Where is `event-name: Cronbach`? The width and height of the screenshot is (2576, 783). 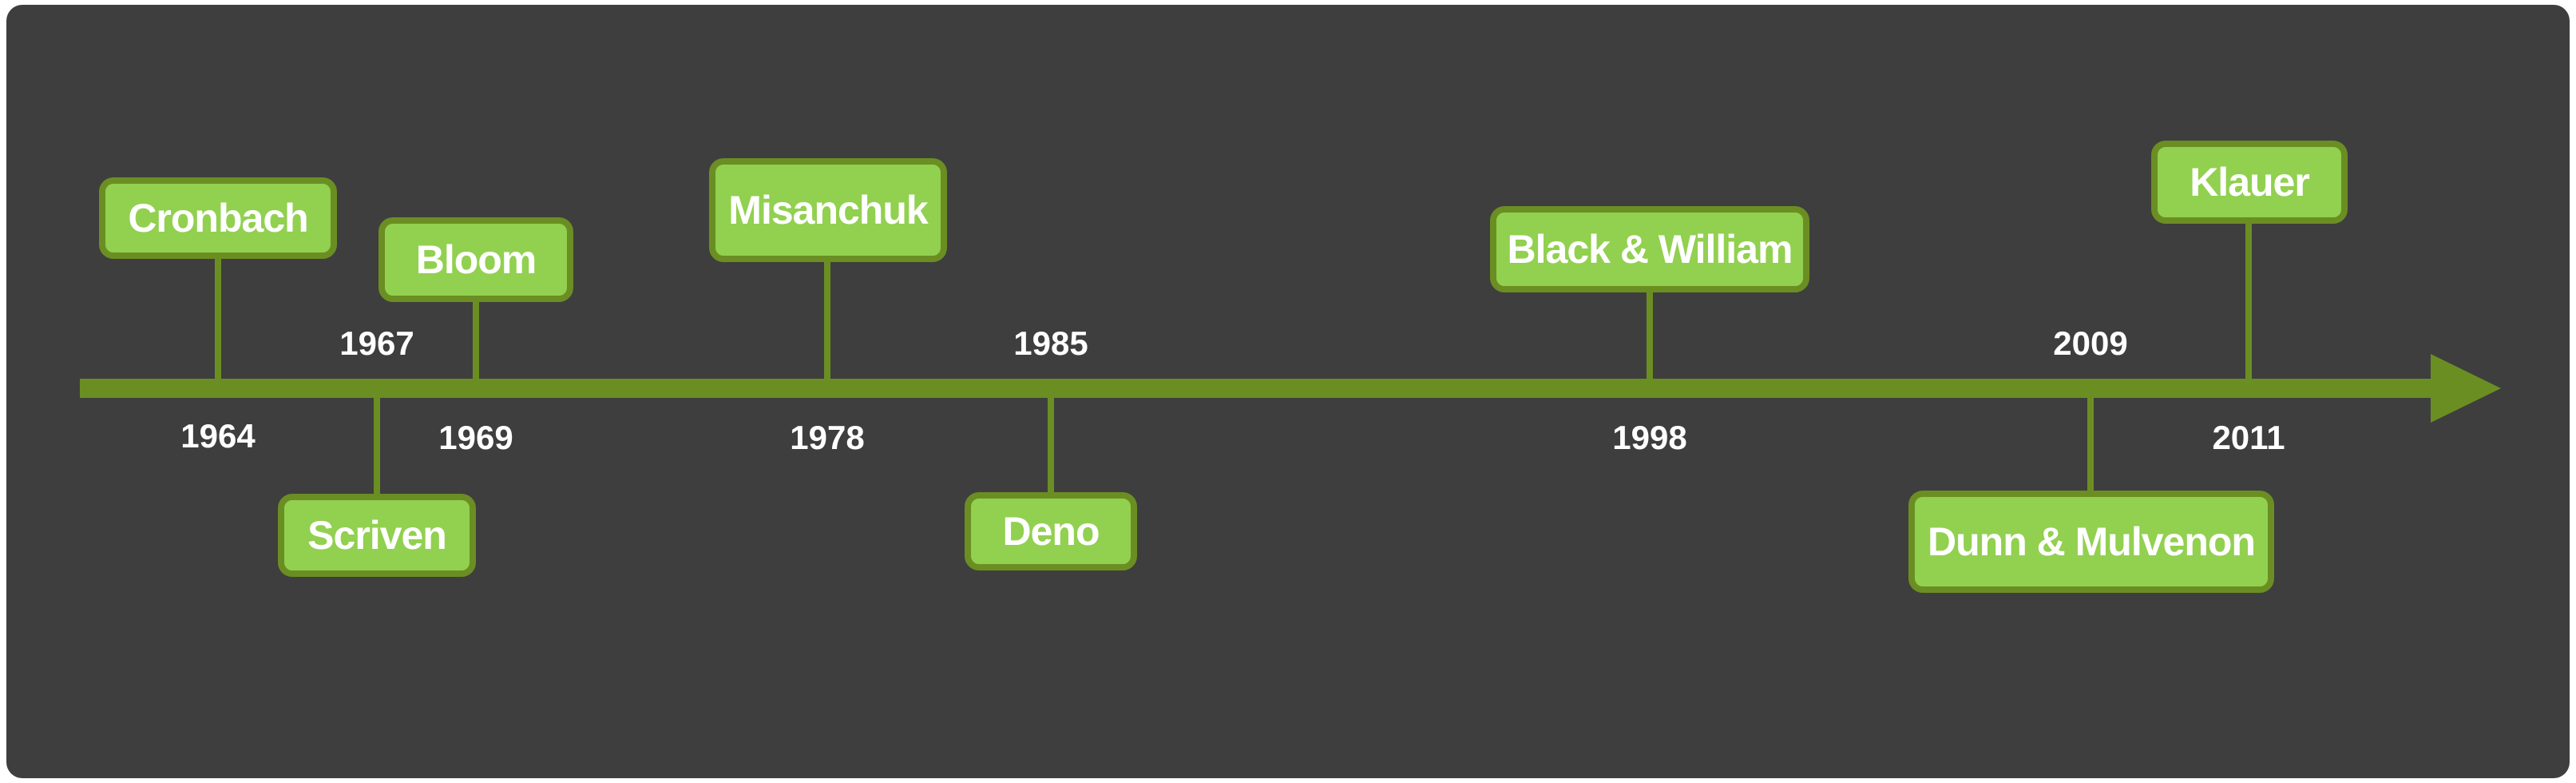 event-name: Cronbach is located at coordinates (217, 218).